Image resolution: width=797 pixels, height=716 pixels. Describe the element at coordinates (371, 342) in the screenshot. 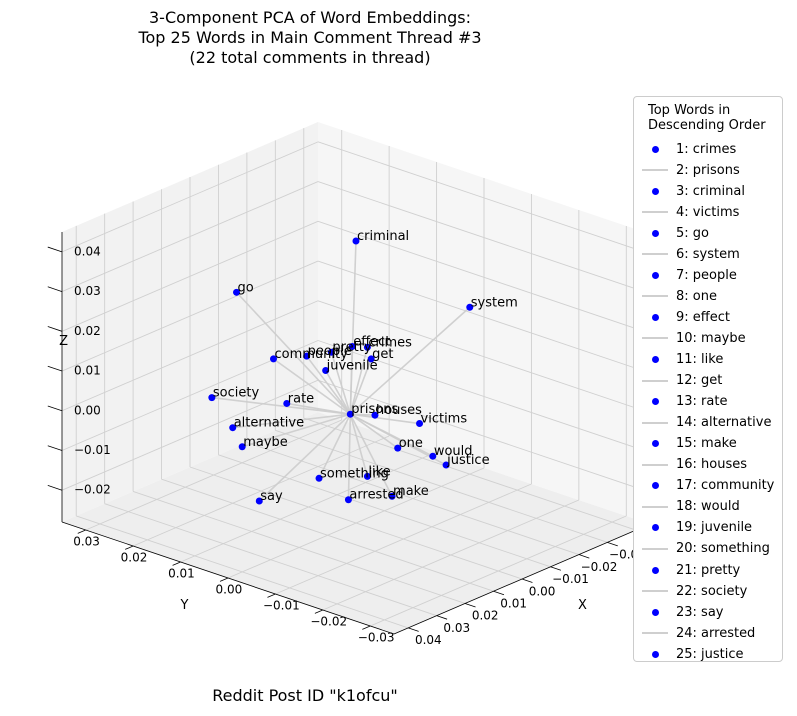

I see `word-label-effect: effect` at that location.